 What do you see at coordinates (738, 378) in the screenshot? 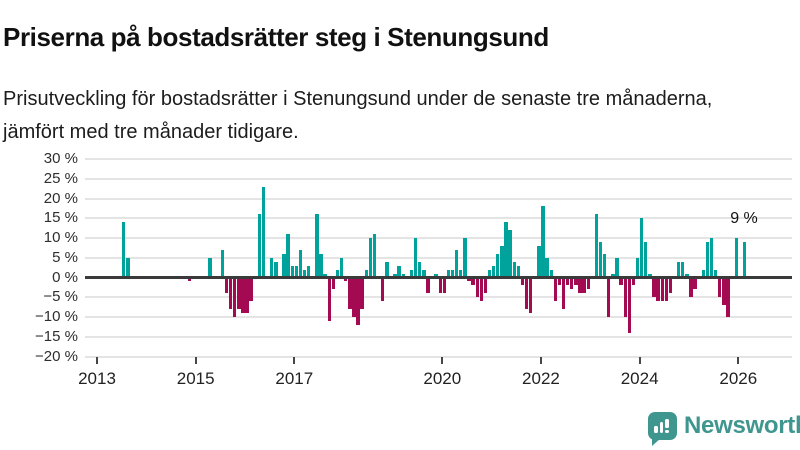
I see `x-axis-tick-label: 2026` at bounding box center [738, 378].